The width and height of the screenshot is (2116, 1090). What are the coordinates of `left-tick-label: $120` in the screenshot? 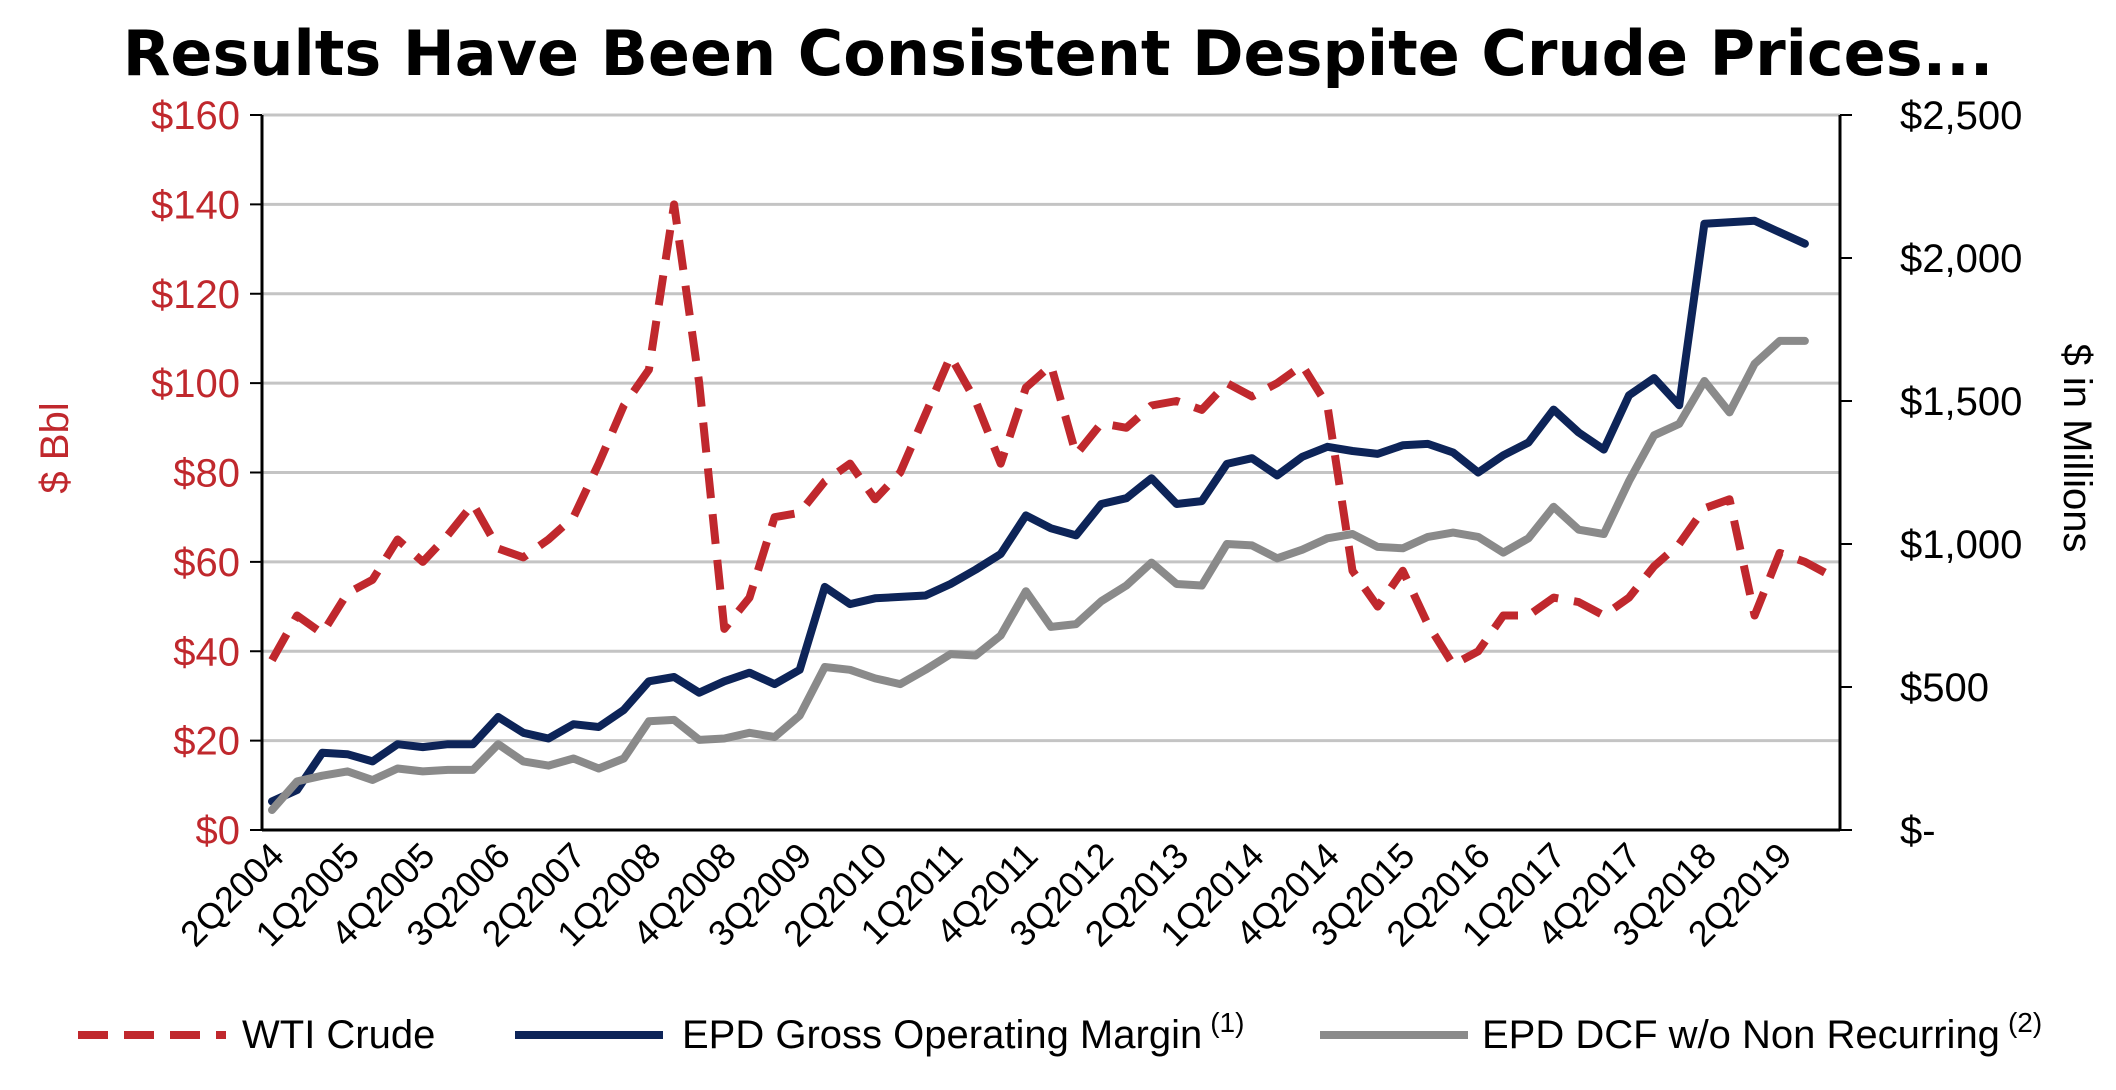 It's located at (195, 295).